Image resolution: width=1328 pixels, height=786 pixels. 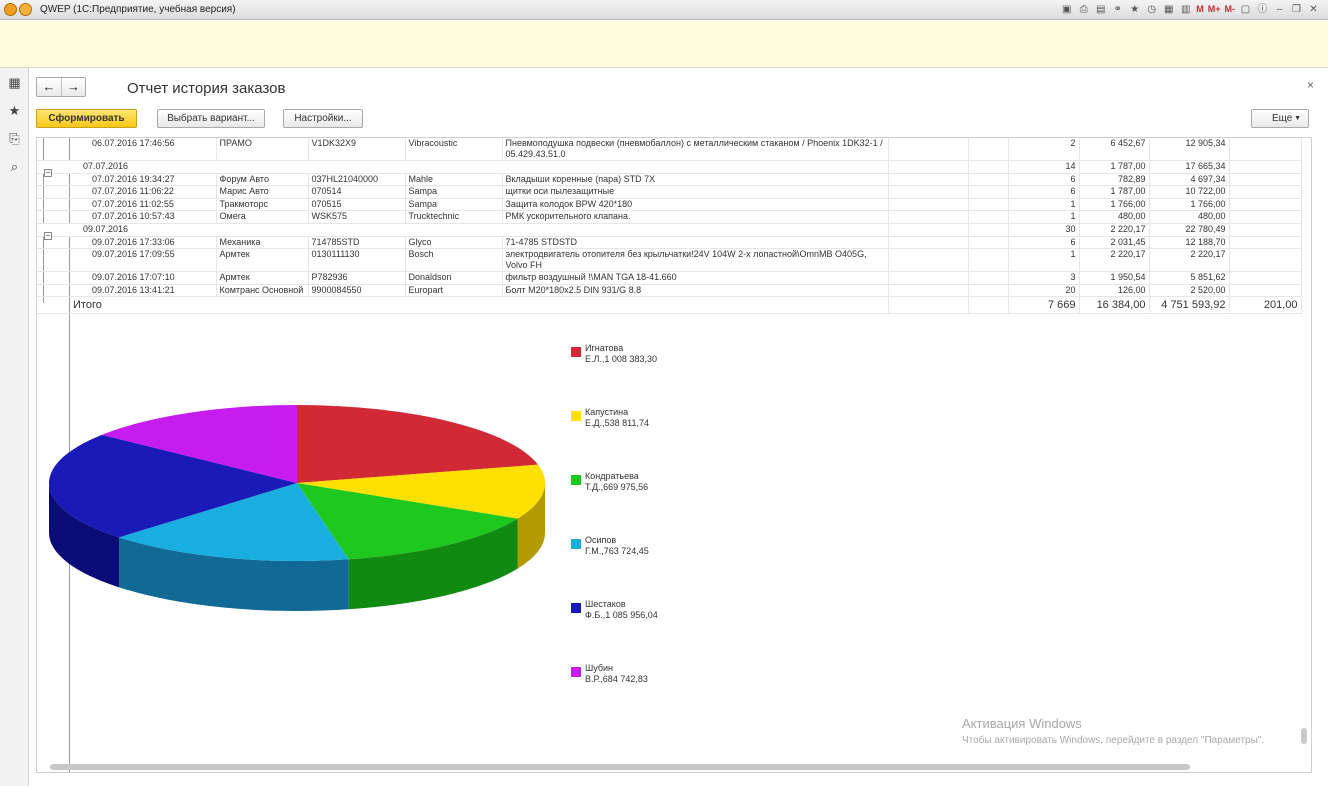 I want to click on close-window-icon: ✕, so click(x=1313, y=9).